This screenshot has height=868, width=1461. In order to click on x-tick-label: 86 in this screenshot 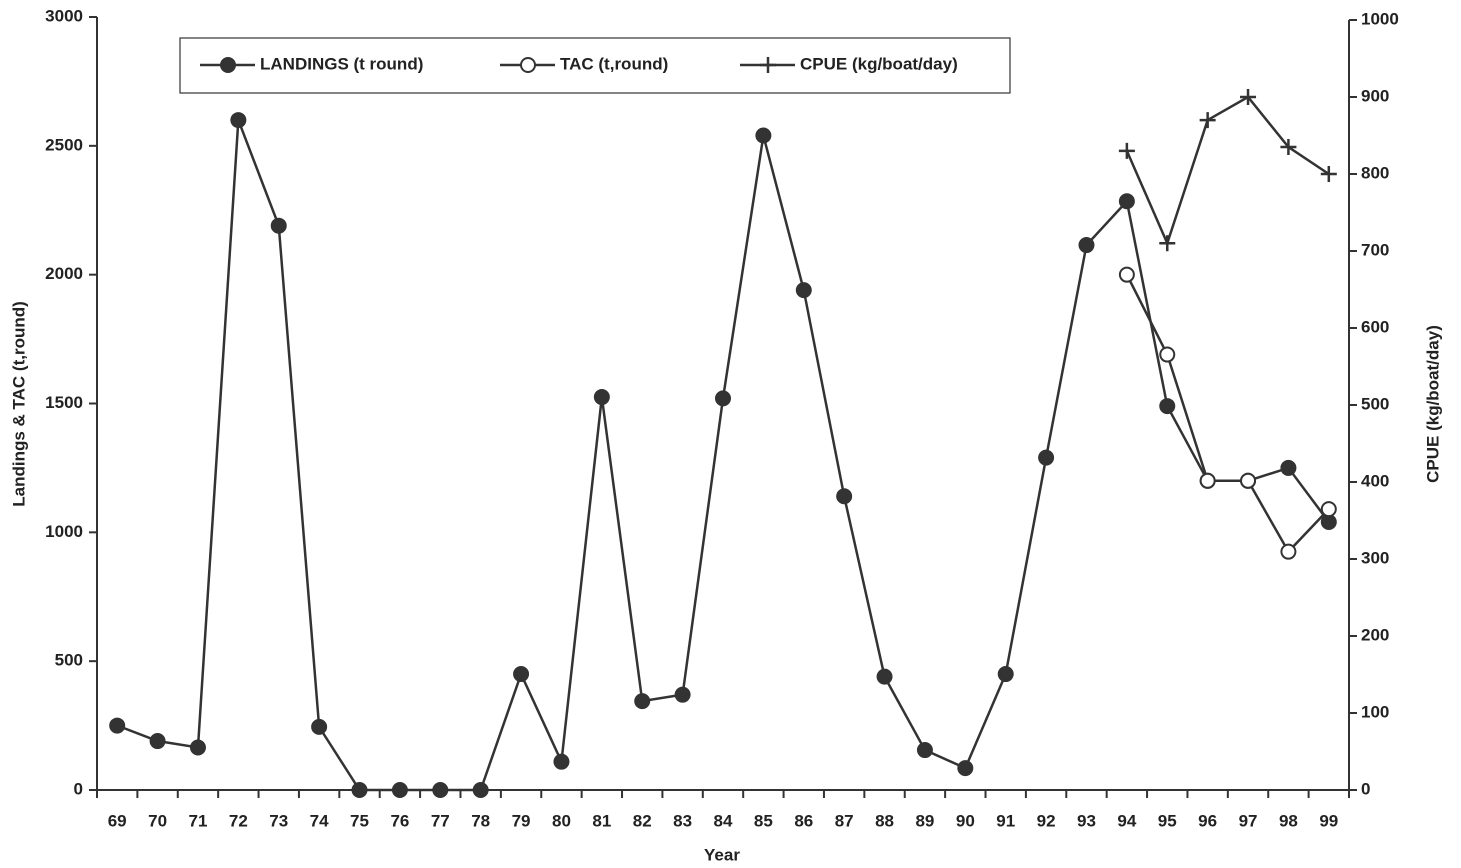, I will do `click(803, 820)`.